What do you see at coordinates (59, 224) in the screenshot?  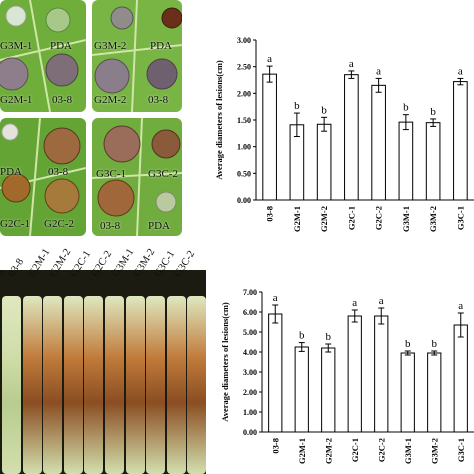 I see `leaf-label: G2C-2` at bounding box center [59, 224].